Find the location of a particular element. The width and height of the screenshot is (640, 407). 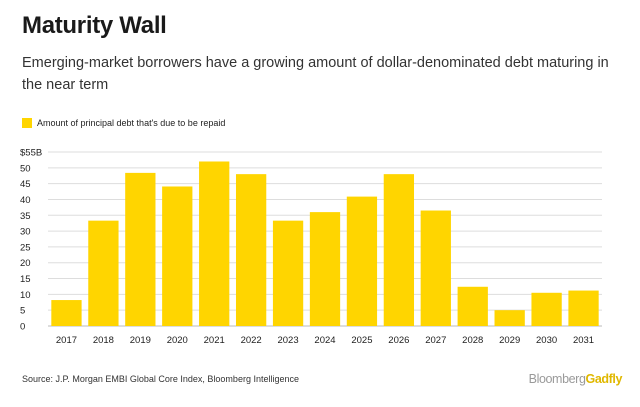

x-tick-label: 2021 is located at coordinates (214, 340).